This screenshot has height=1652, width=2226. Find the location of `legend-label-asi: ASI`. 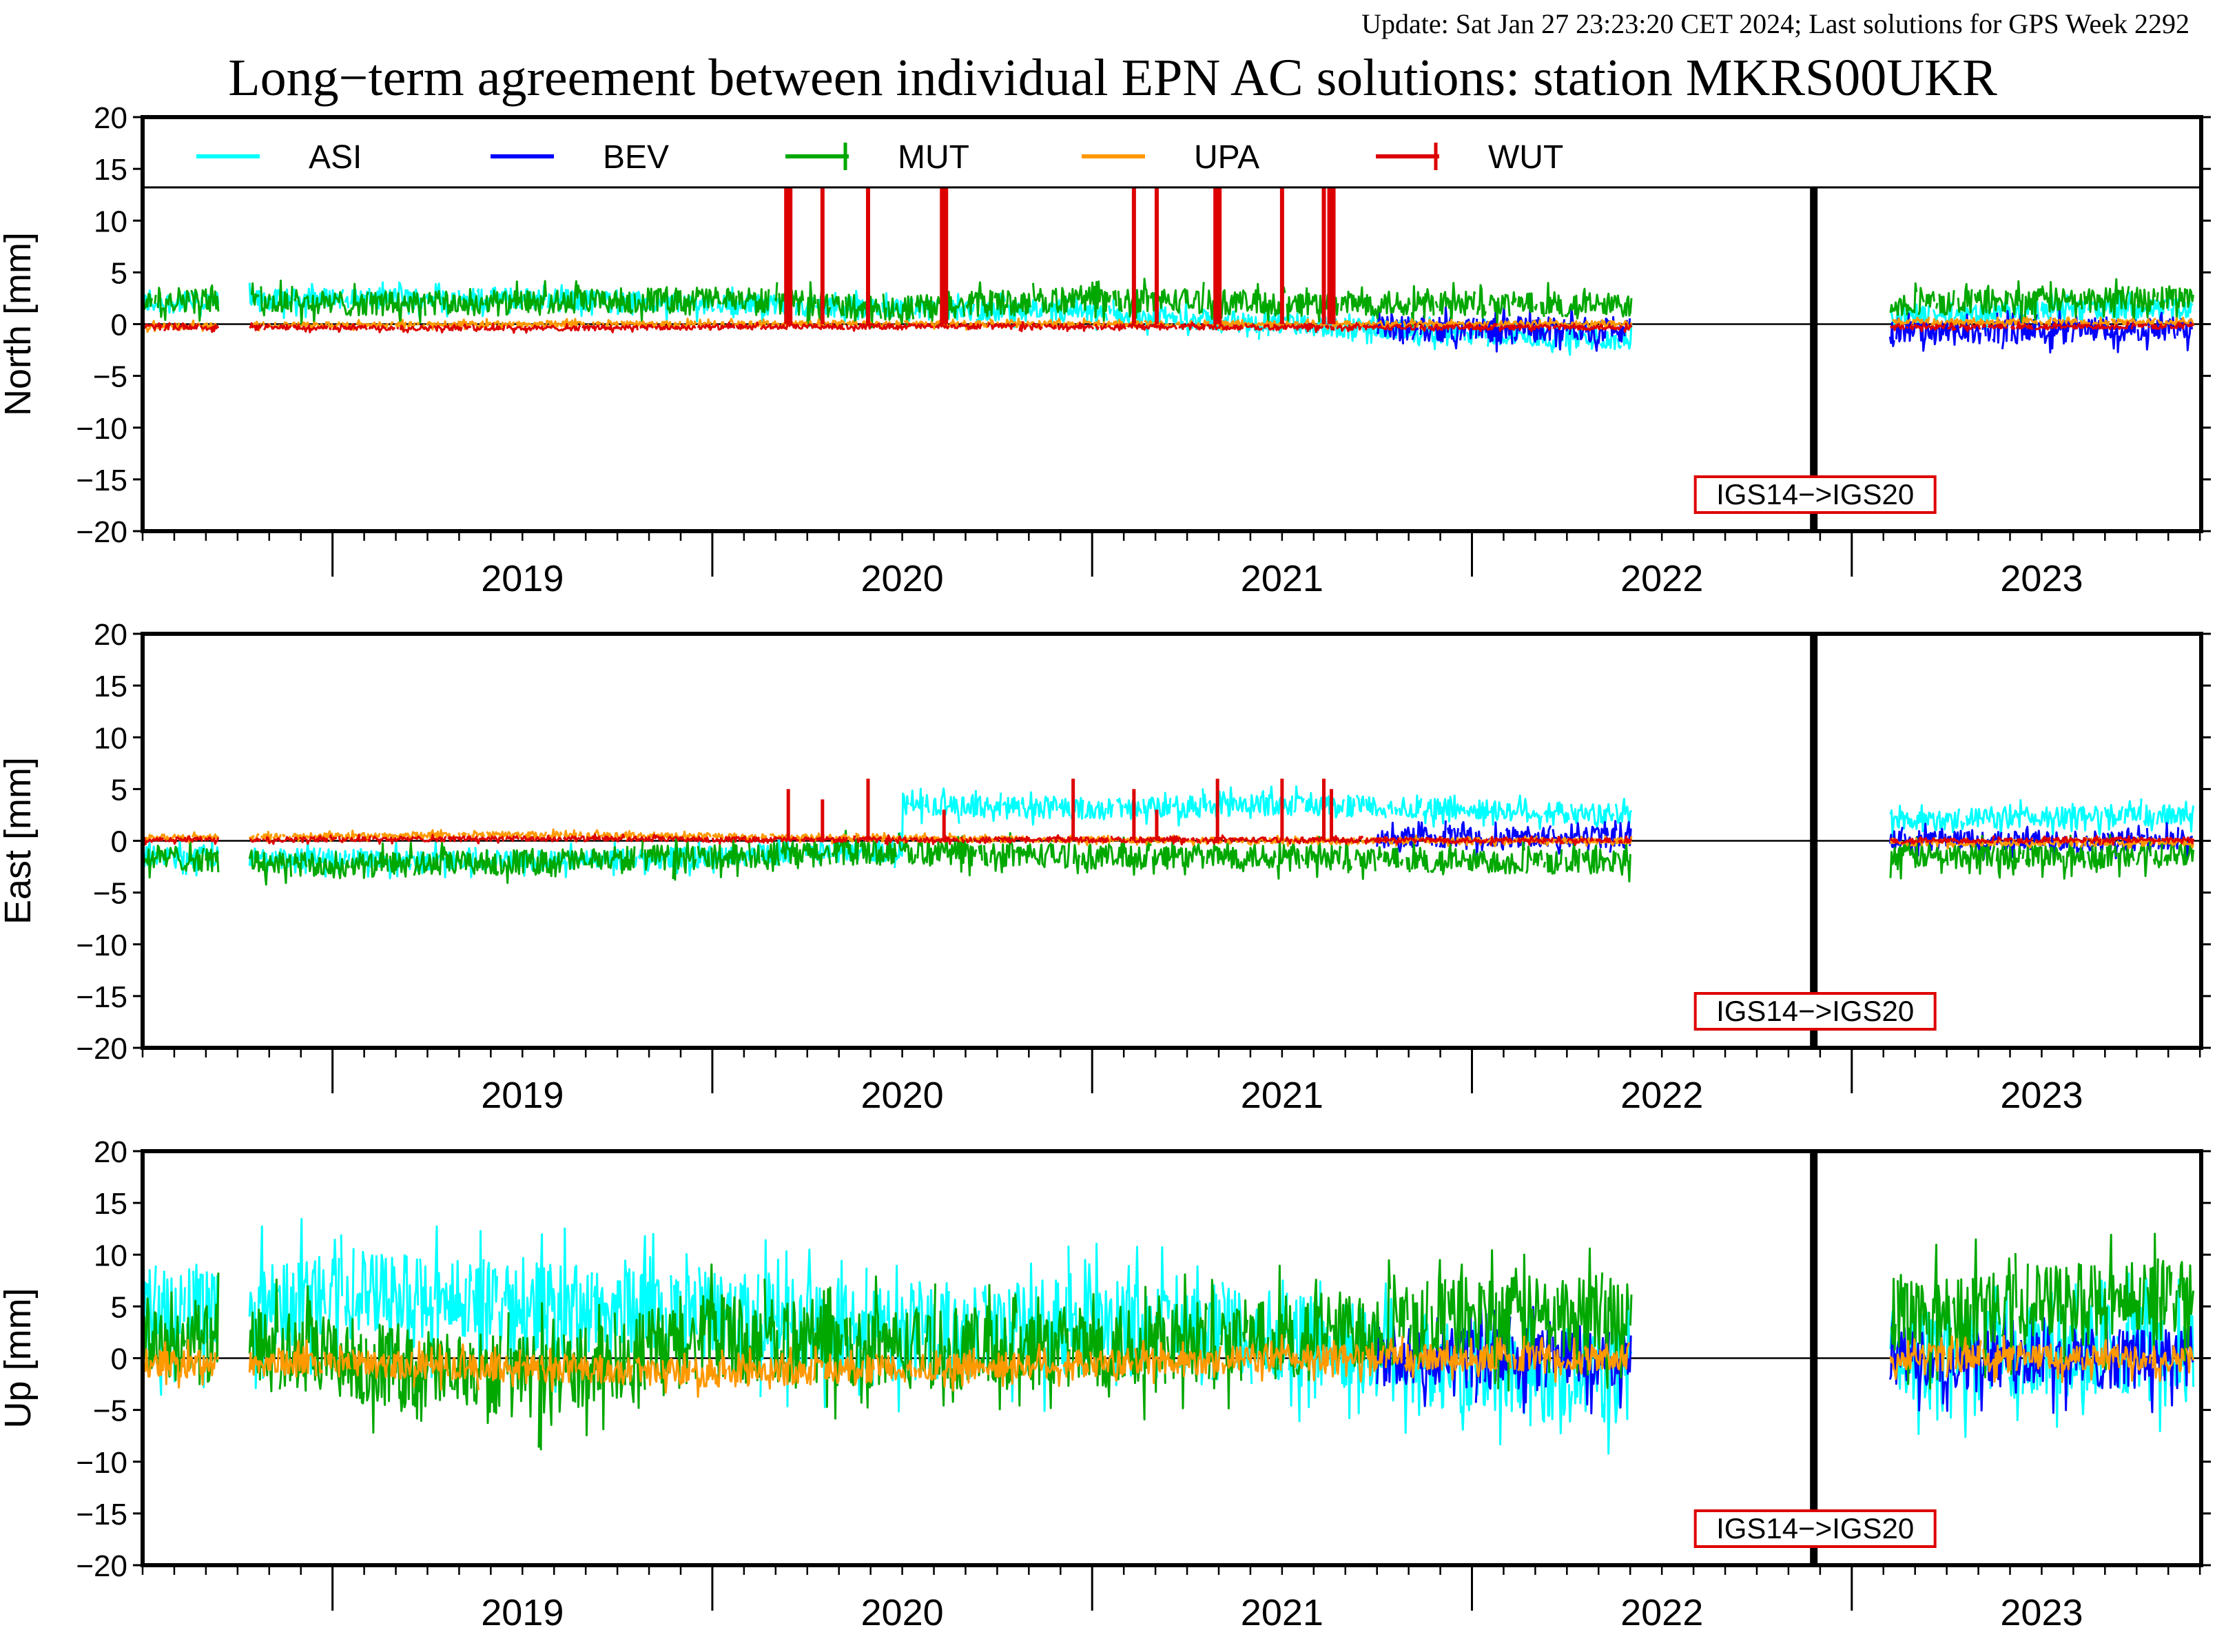

legend-label-asi: ASI is located at coordinates (335, 157).